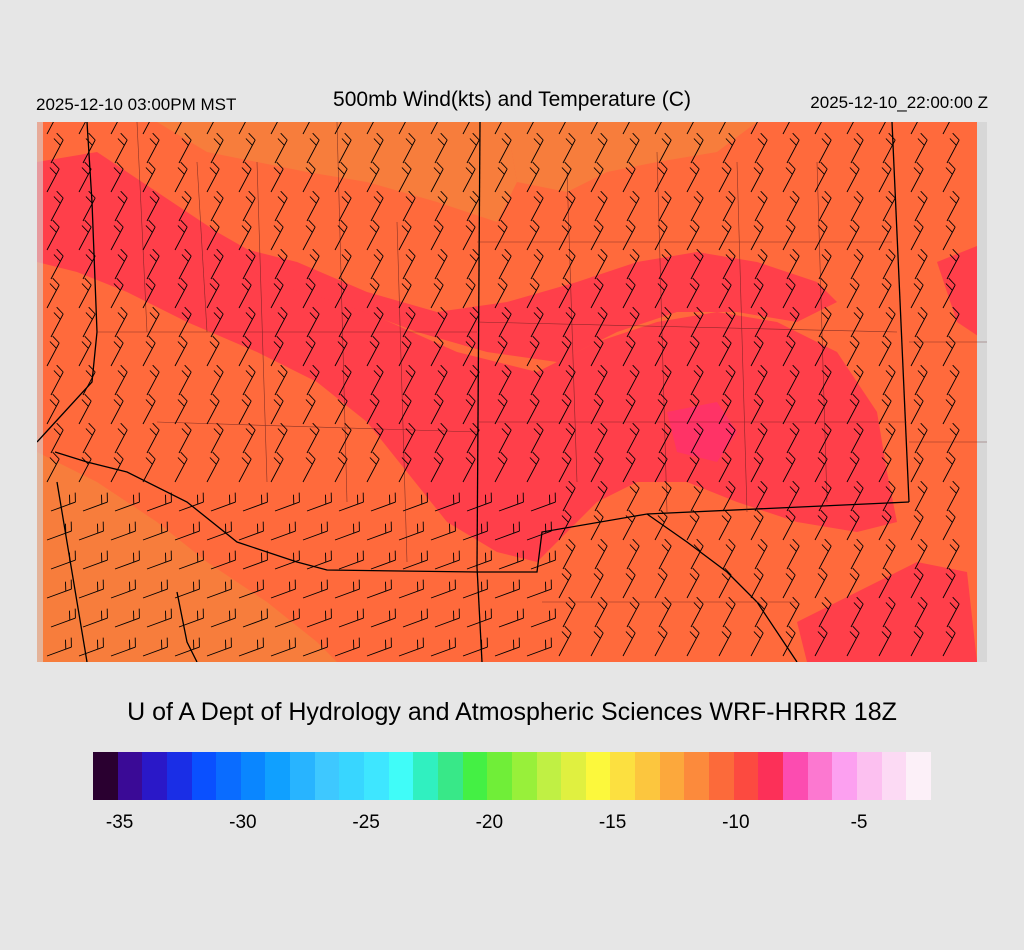 The width and height of the screenshot is (1024, 950). I want to click on warm-region-southwest, so click(187, 557).